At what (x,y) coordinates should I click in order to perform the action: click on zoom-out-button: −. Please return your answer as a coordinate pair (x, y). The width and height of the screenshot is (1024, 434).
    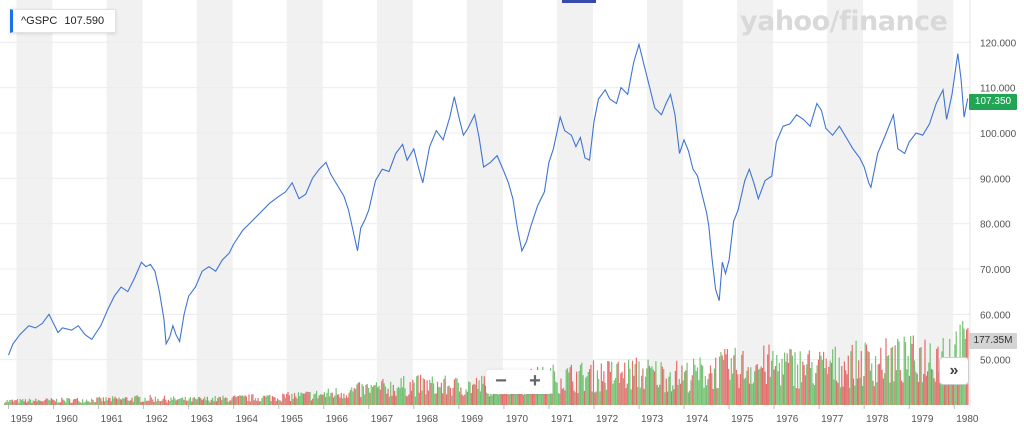
    Looking at the image, I should click on (501, 381).